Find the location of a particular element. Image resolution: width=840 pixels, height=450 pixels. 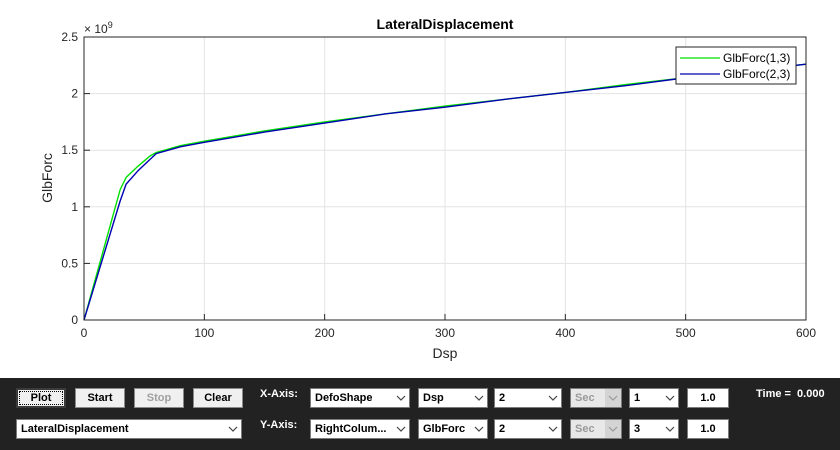

y-response-select: GlbForc is located at coordinates (453, 429).